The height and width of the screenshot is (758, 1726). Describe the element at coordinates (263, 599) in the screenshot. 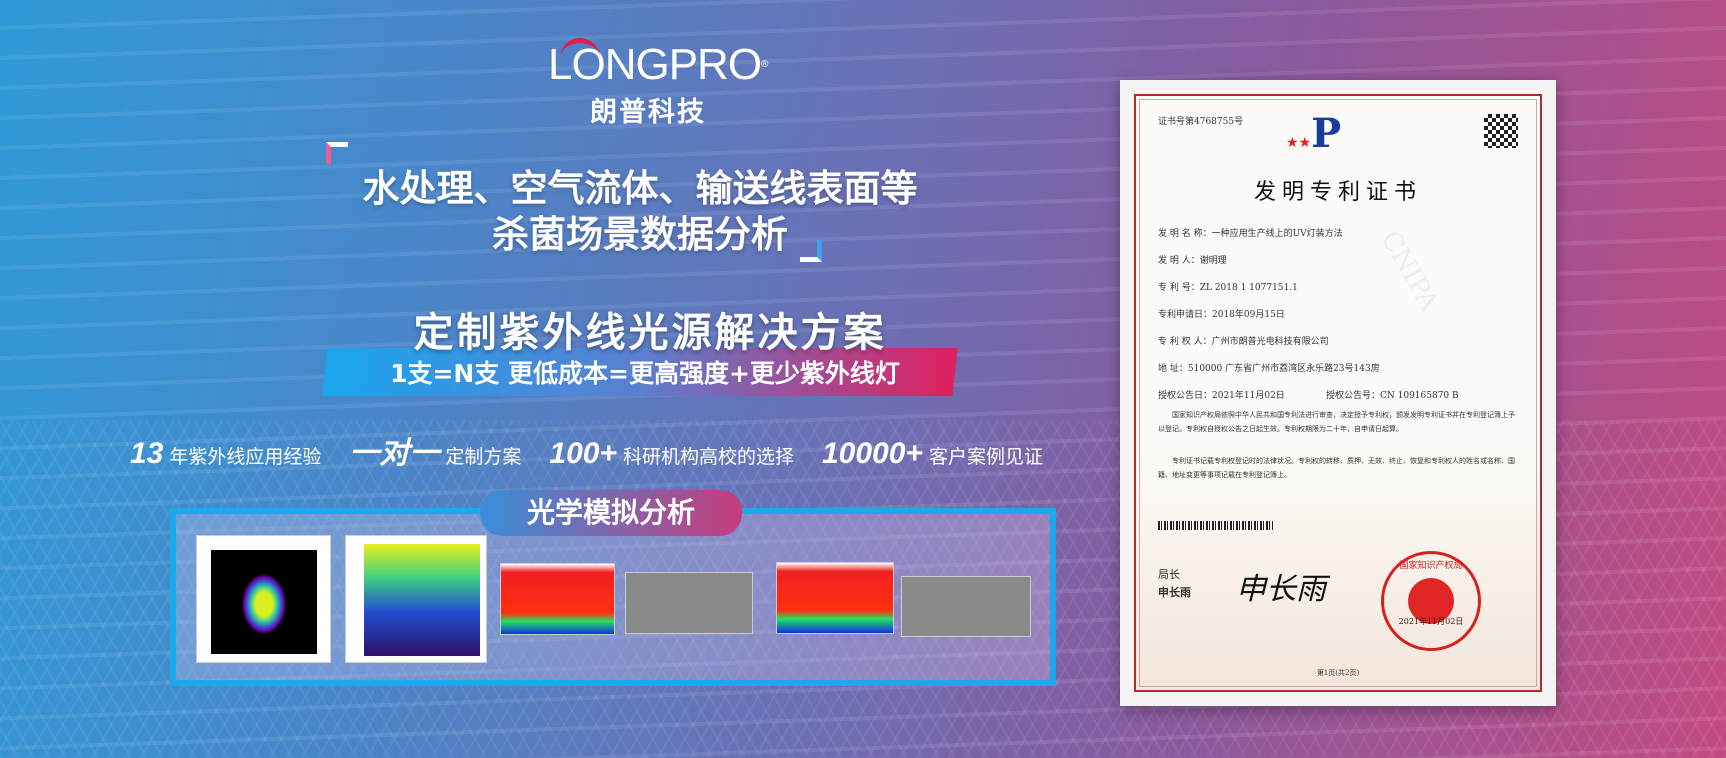

I see `simulation-image-spot` at that location.